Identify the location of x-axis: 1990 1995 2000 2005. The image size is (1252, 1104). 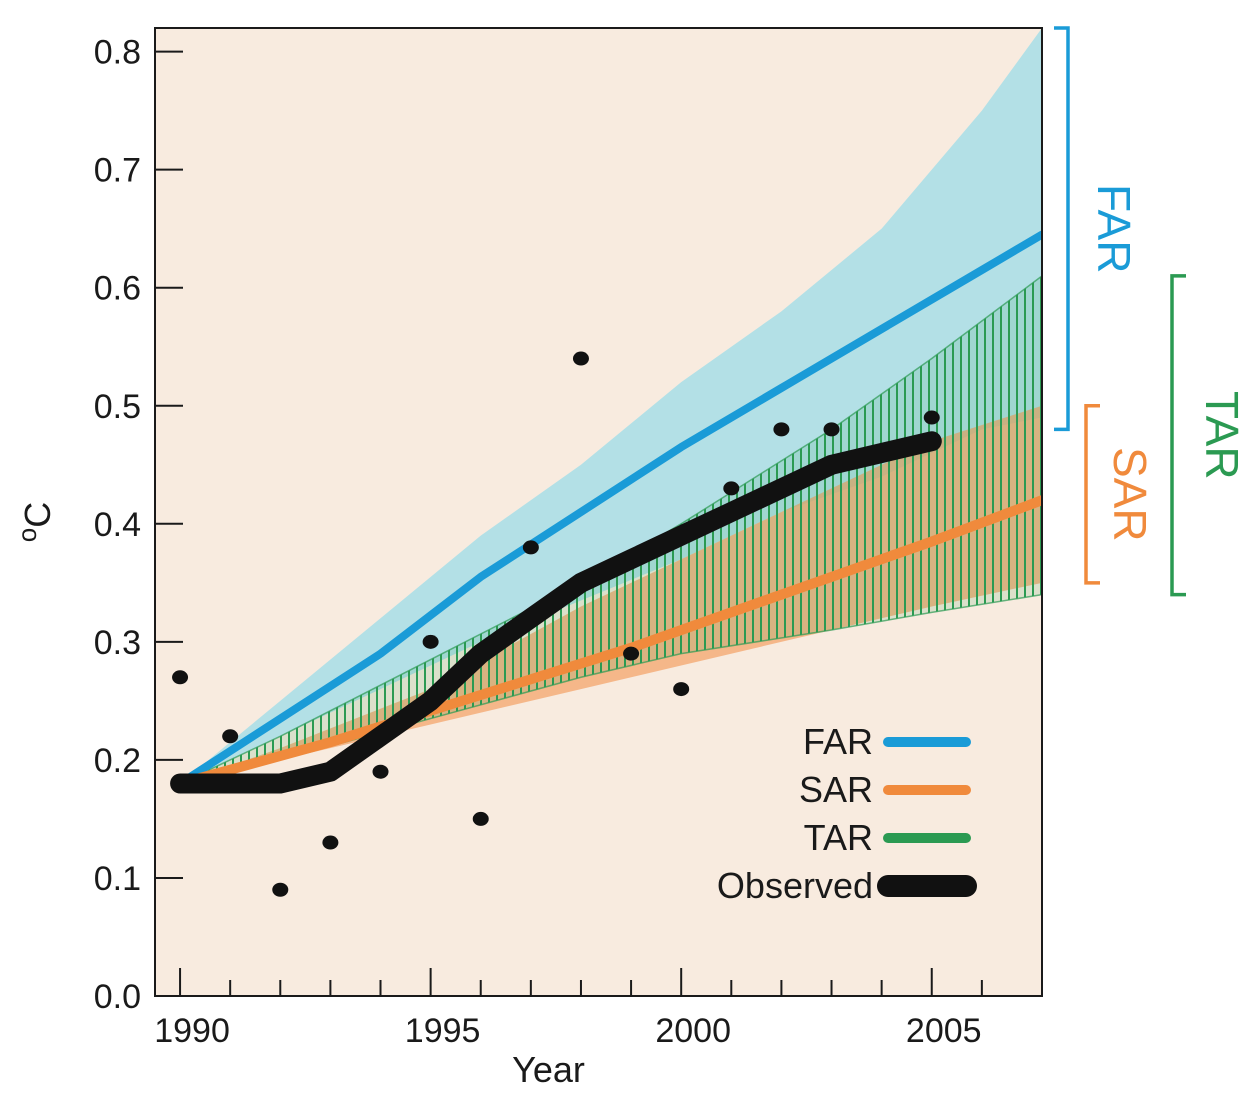
(568, 1009).